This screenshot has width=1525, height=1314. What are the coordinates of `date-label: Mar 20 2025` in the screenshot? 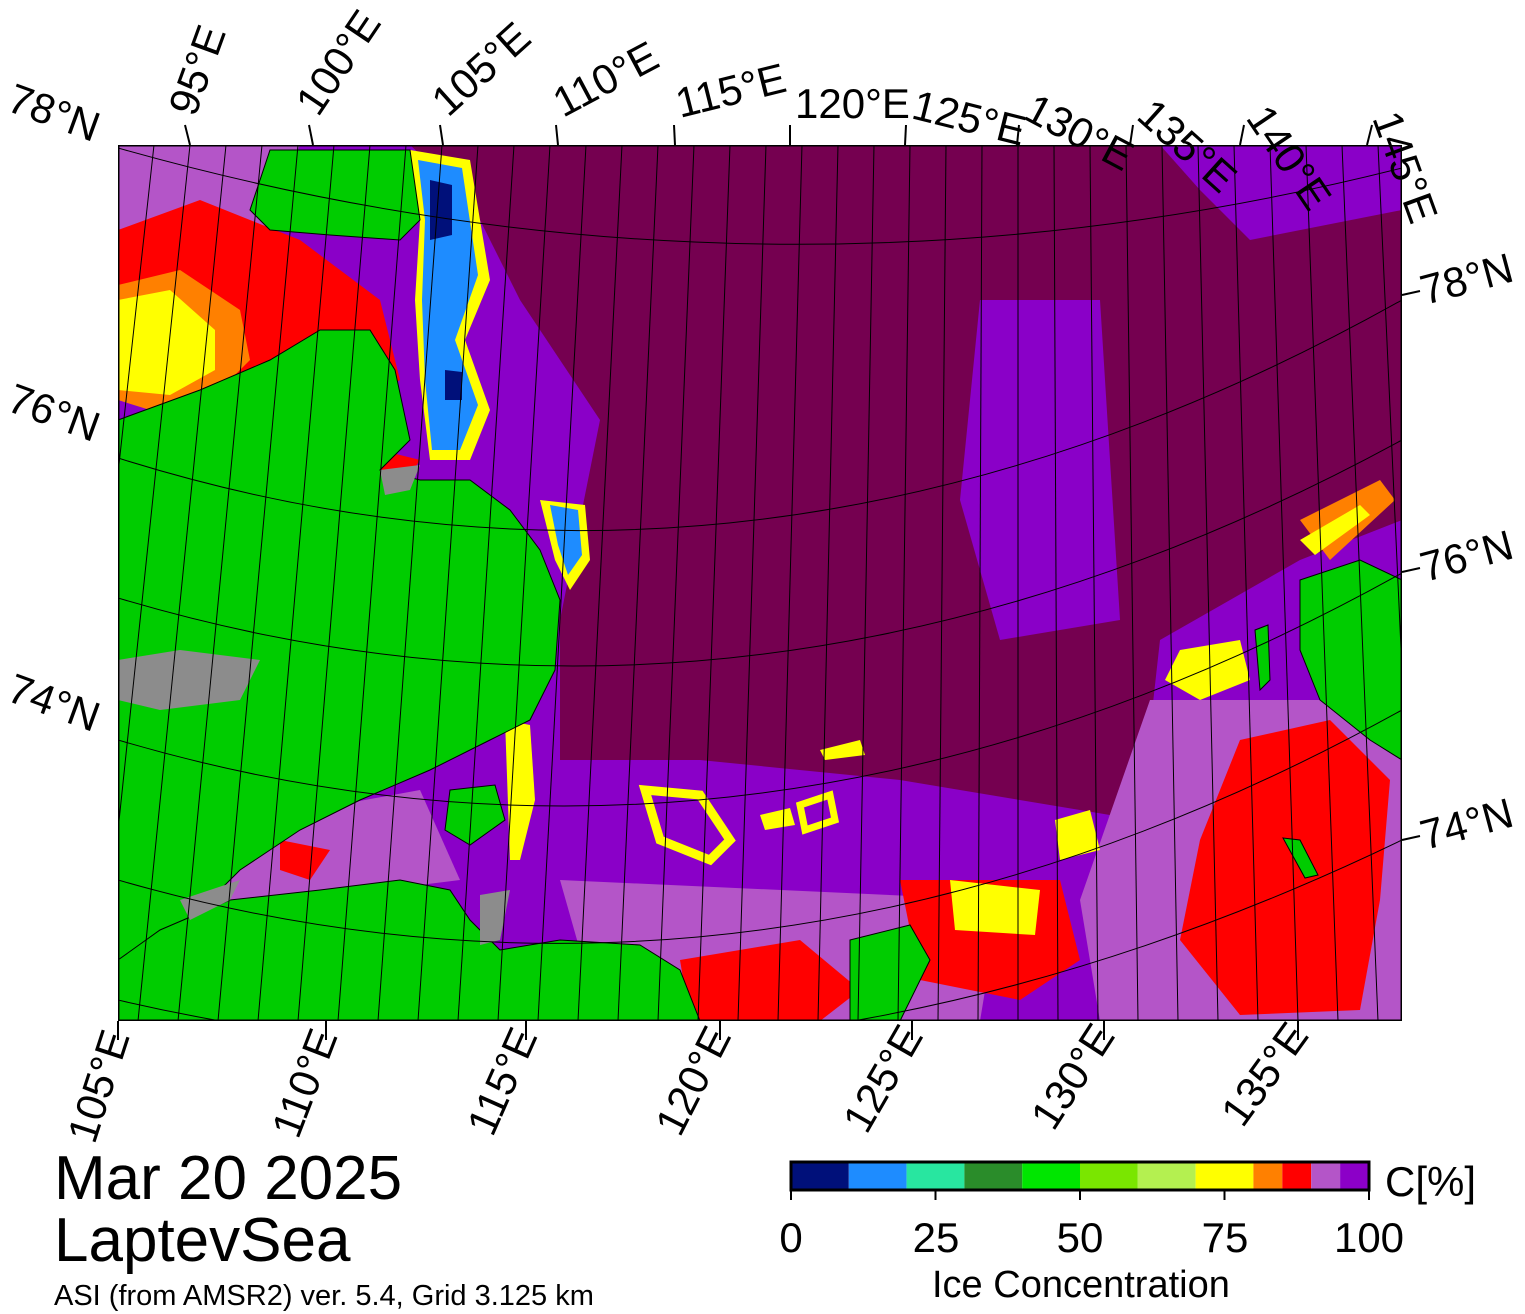 It's located at (228, 1178).